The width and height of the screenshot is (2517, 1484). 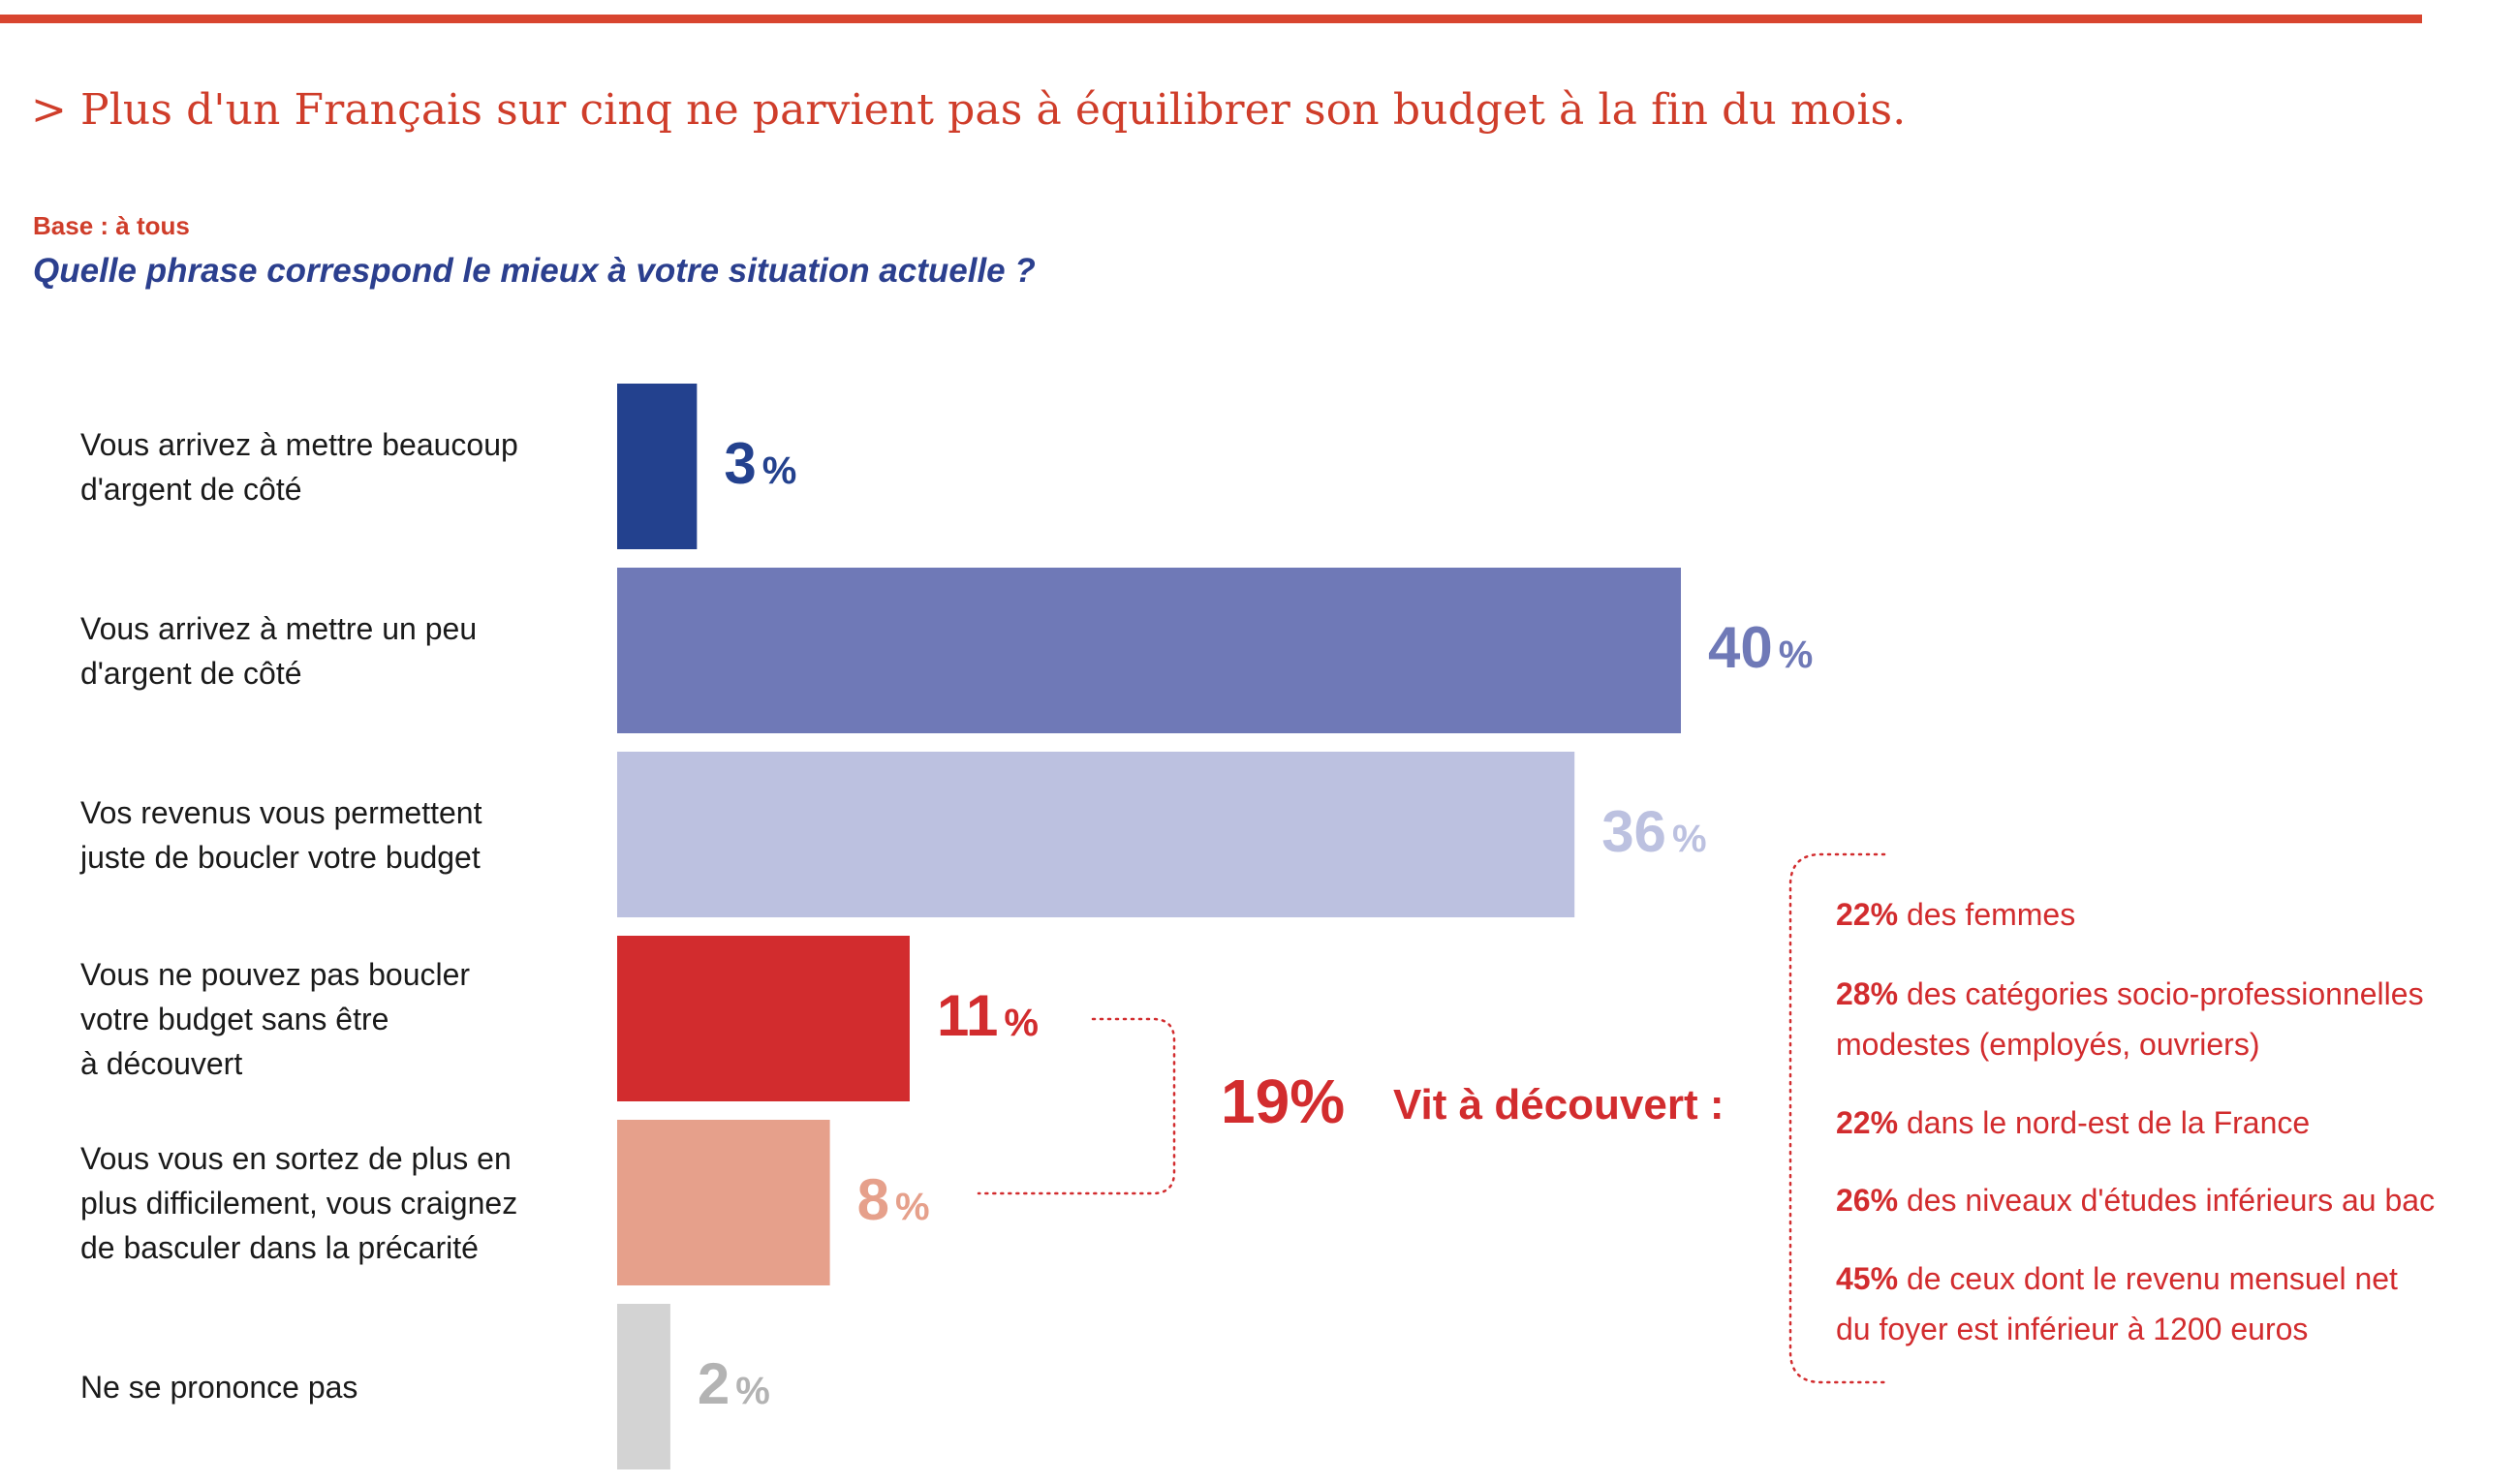 I want to click on value-number: 2, so click(x=714, y=1383).